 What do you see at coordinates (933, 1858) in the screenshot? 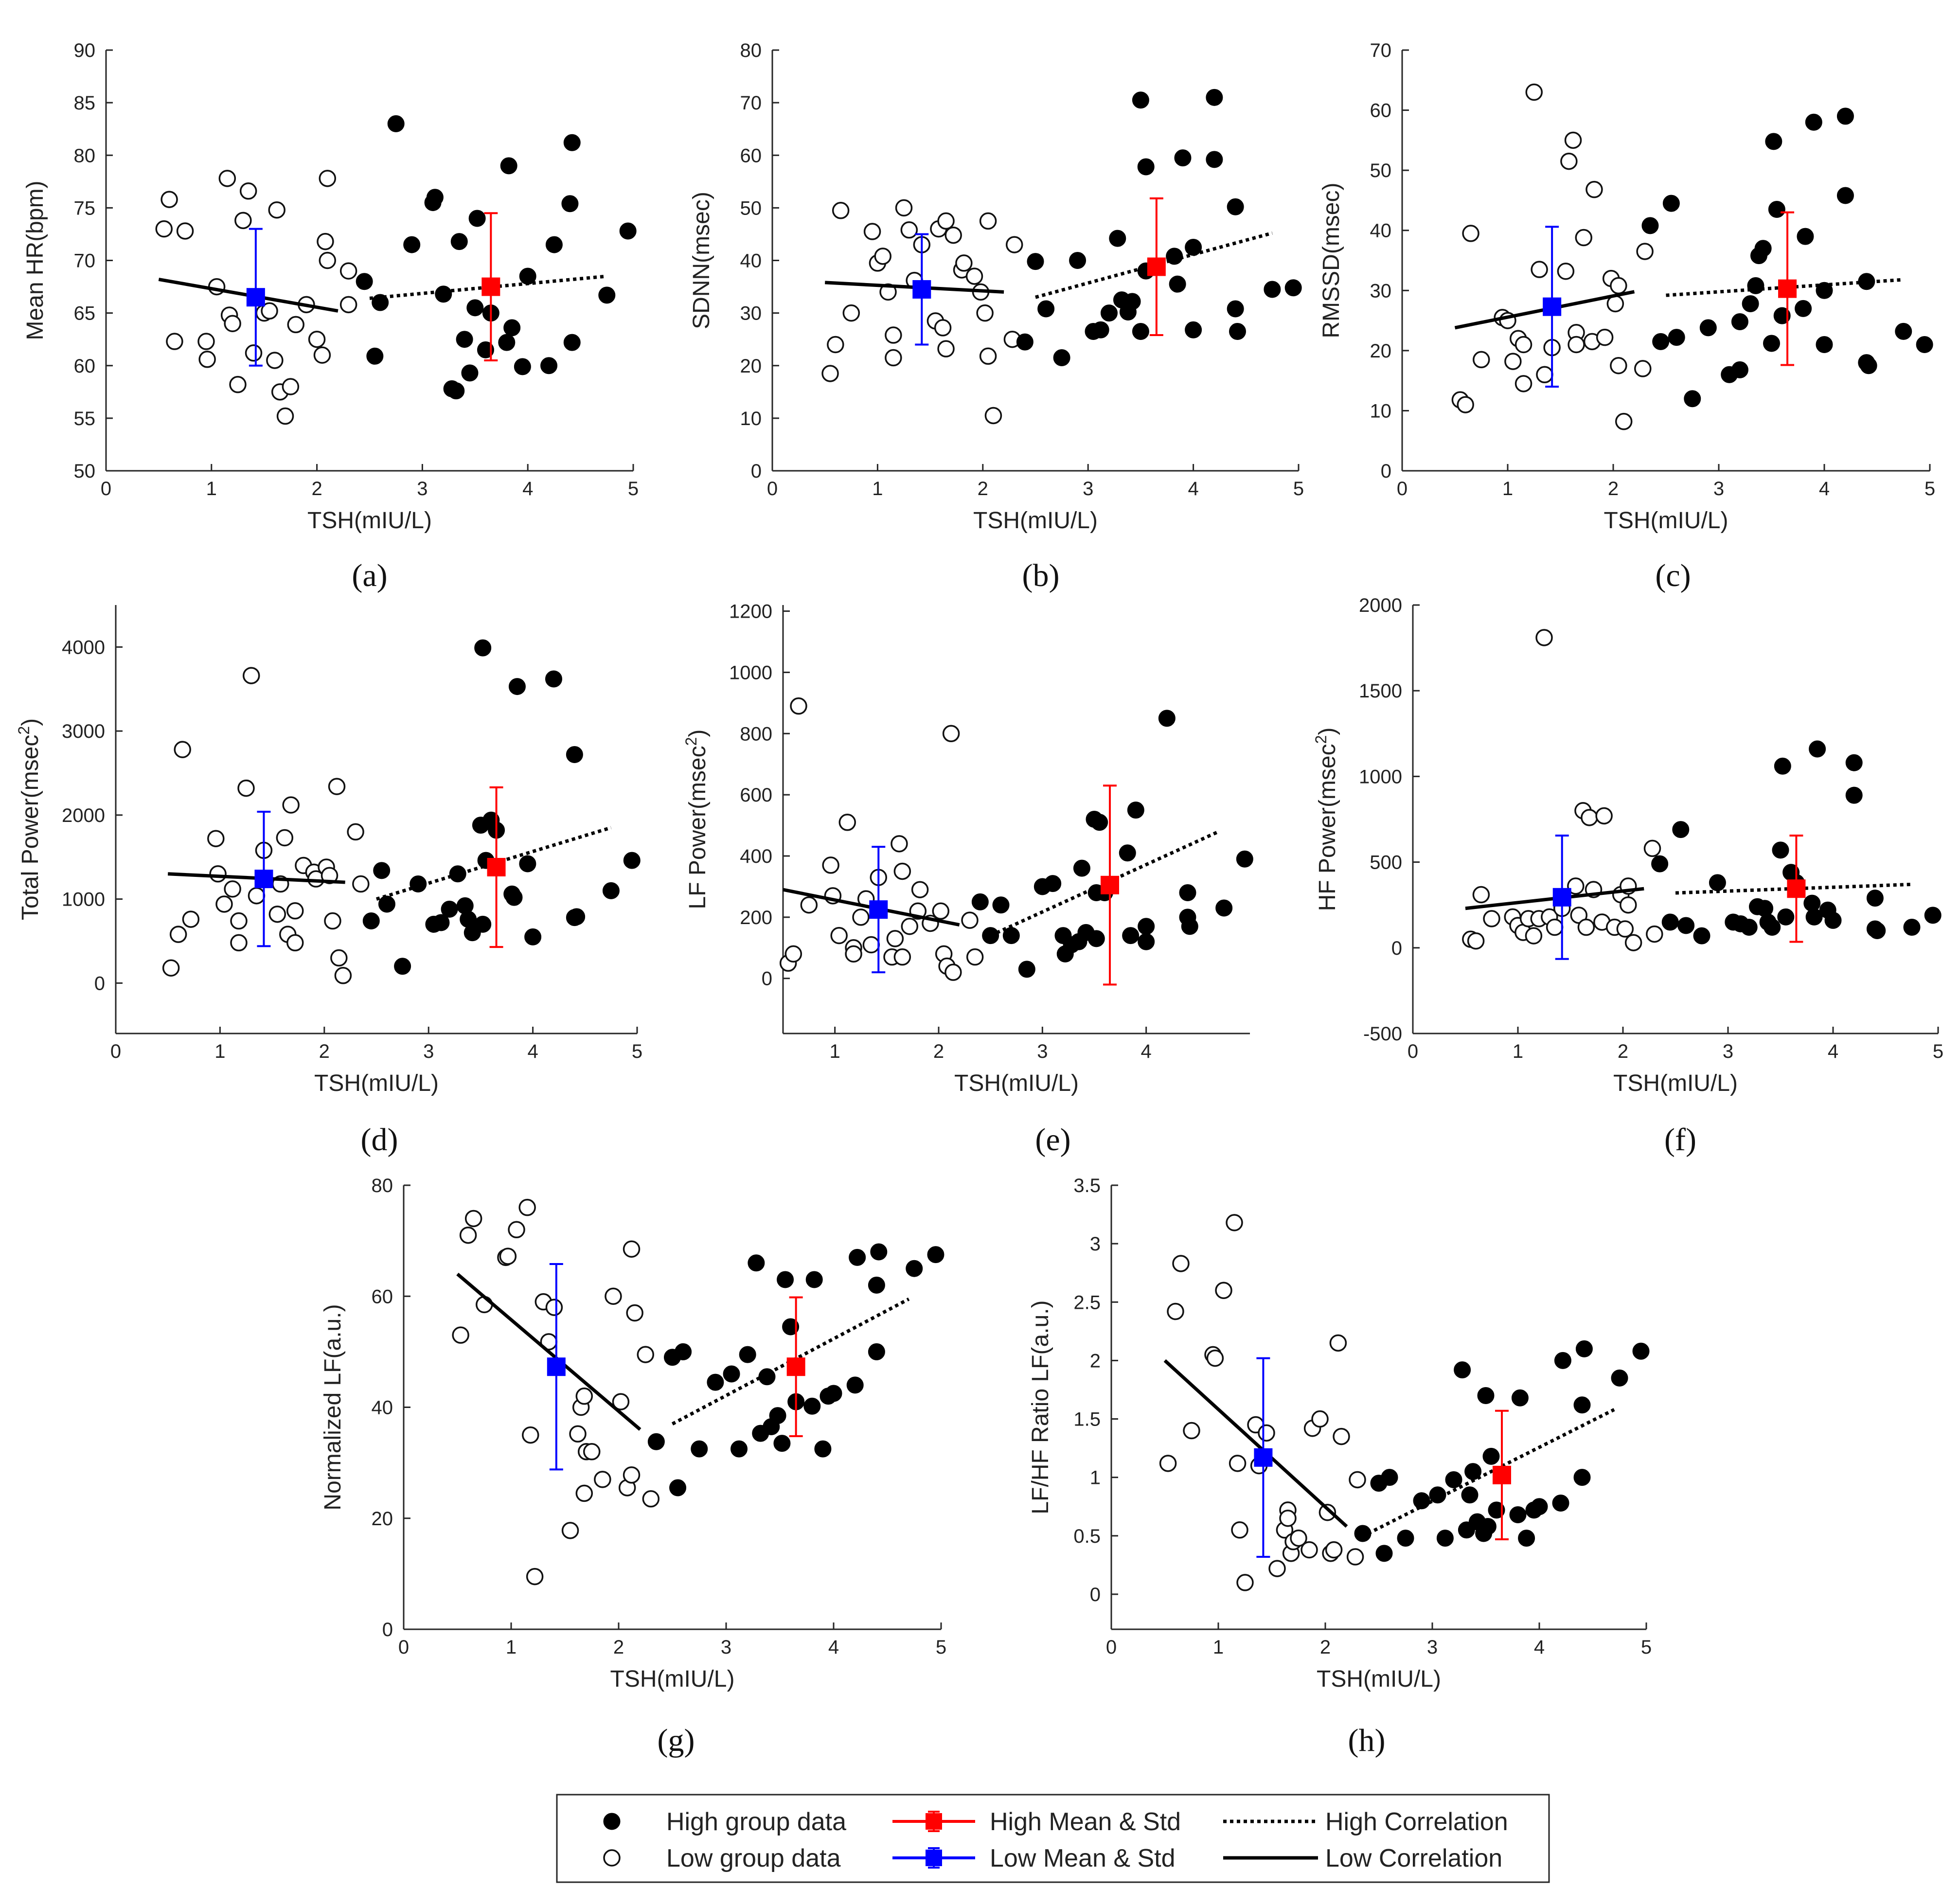
I see `legend-low-mean-marker` at bounding box center [933, 1858].